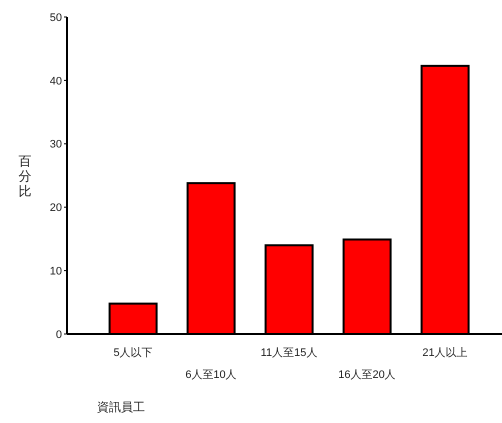  What do you see at coordinates (56, 81) in the screenshot?
I see `y-tick-label: 40` at bounding box center [56, 81].